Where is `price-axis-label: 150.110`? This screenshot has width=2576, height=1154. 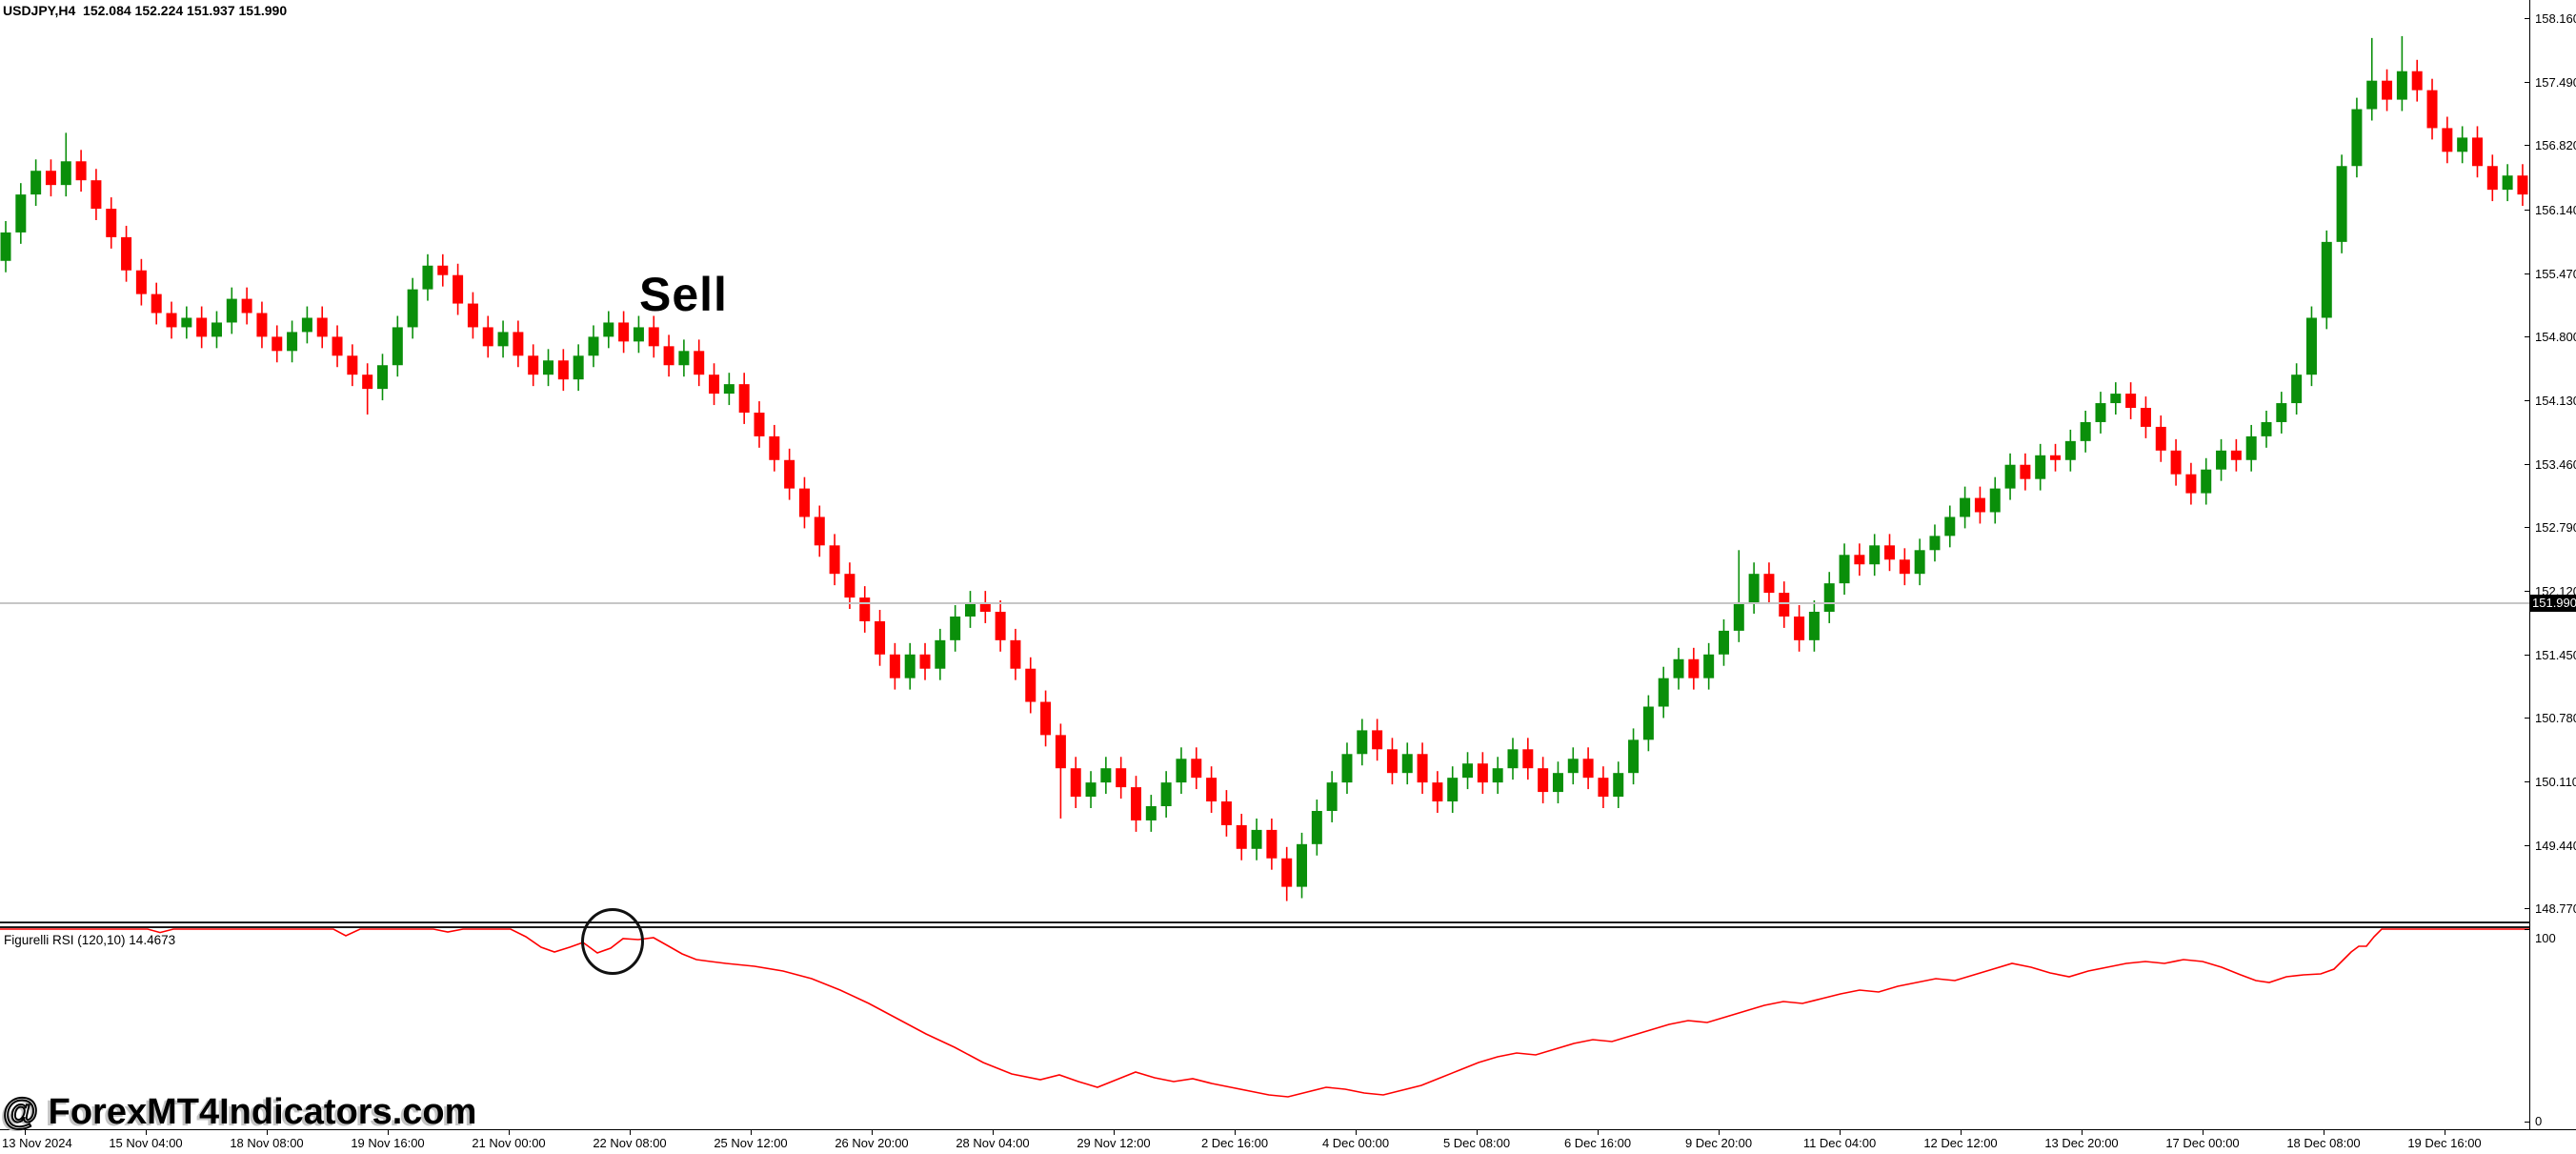 price-axis-label: 150.110 is located at coordinates (2556, 782).